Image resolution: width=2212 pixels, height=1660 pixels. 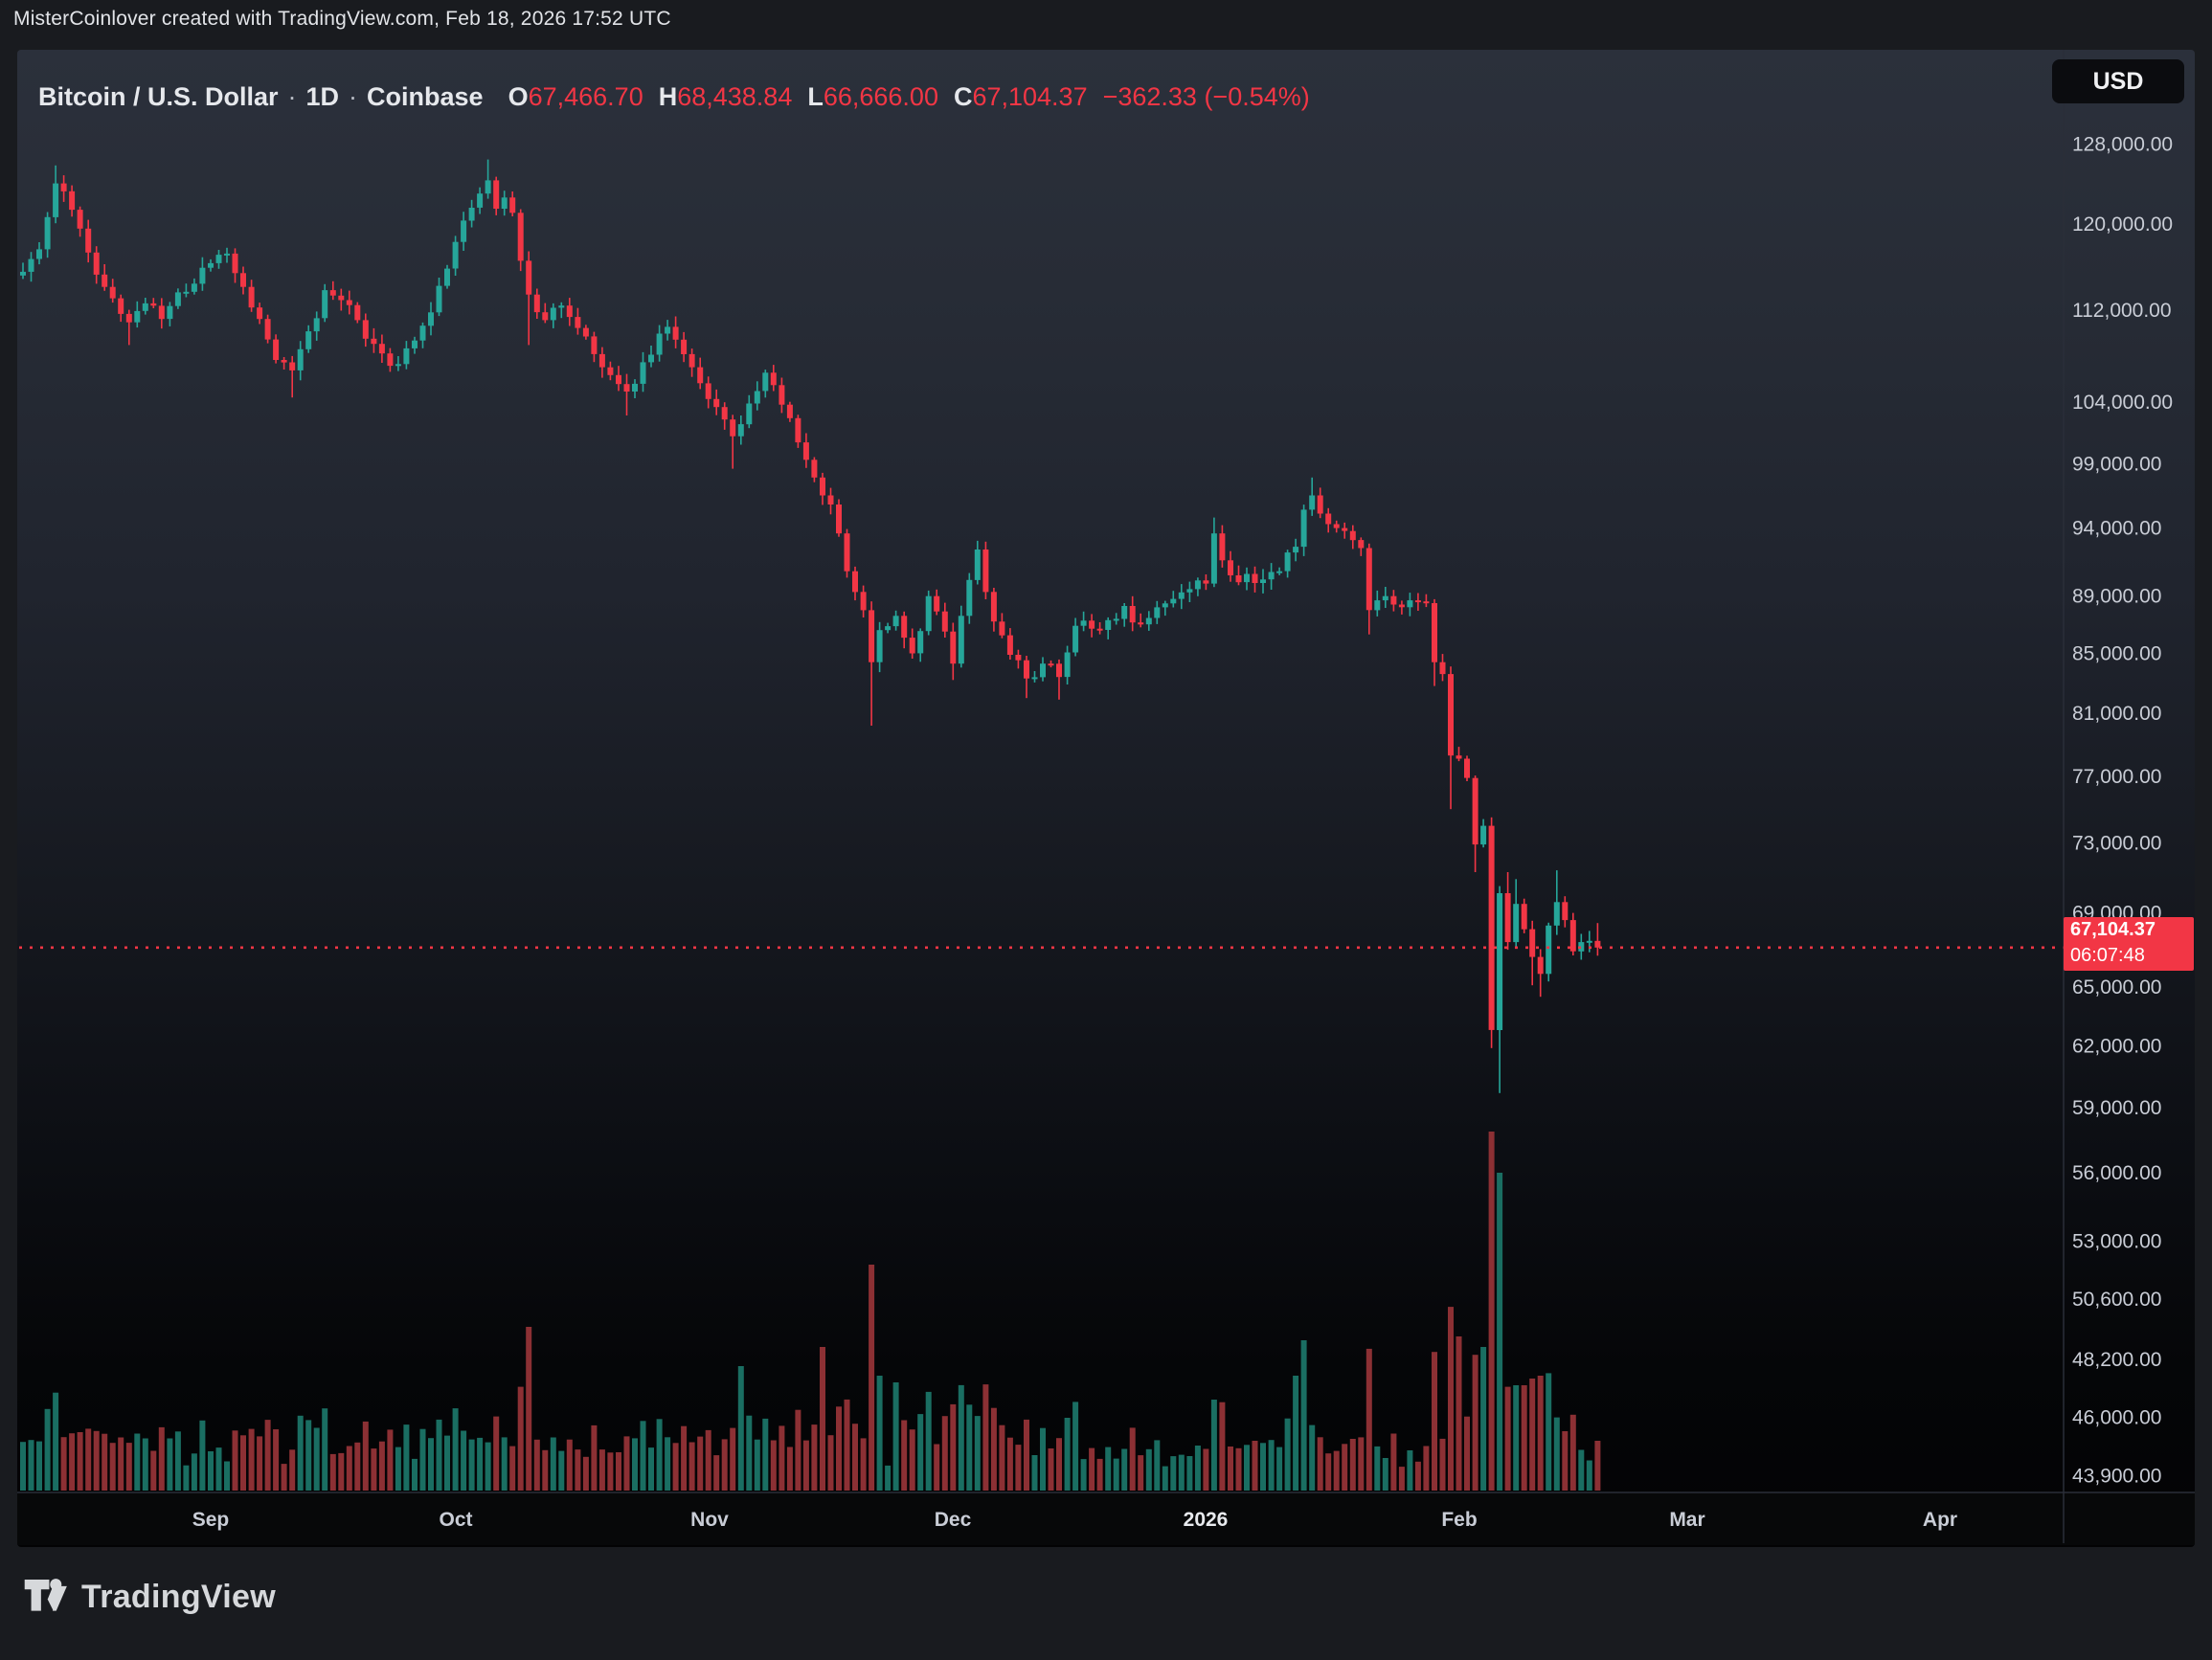 I want to click on svg-text: Sep, so click(x=211, y=1520).